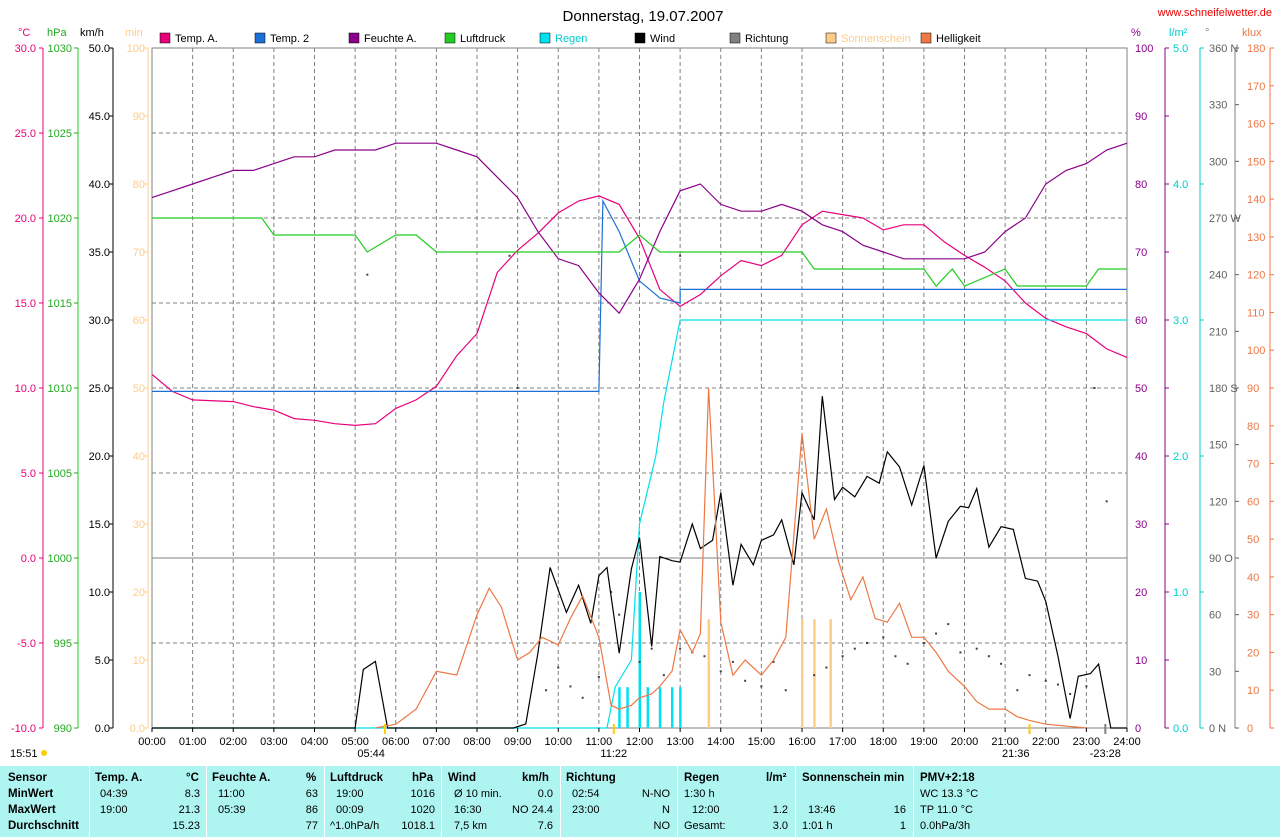  What do you see at coordinates (1136, 33) in the screenshot?
I see `axis-unit-pct: %` at bounding box center [1136, 33].